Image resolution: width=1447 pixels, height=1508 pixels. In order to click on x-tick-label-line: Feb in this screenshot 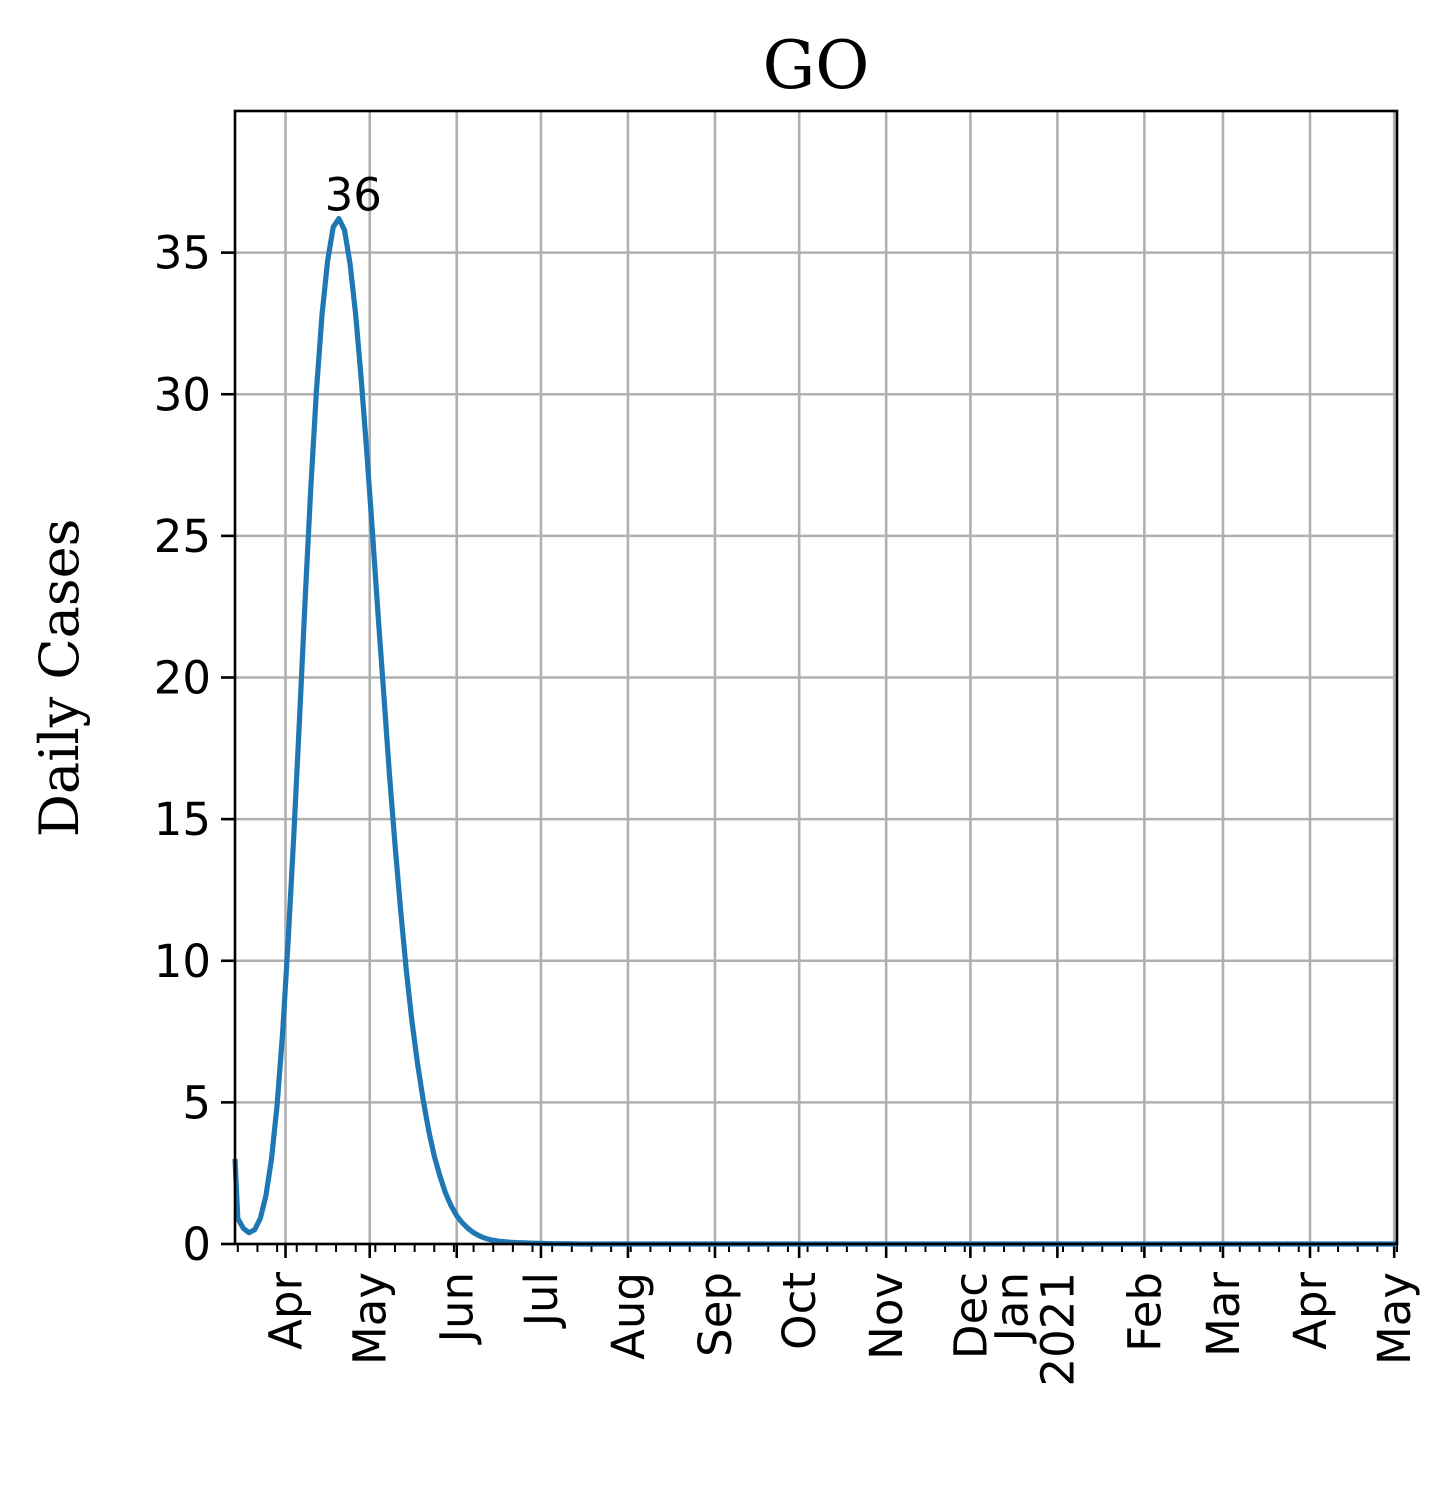, I will do `click(1144, 1312)`.